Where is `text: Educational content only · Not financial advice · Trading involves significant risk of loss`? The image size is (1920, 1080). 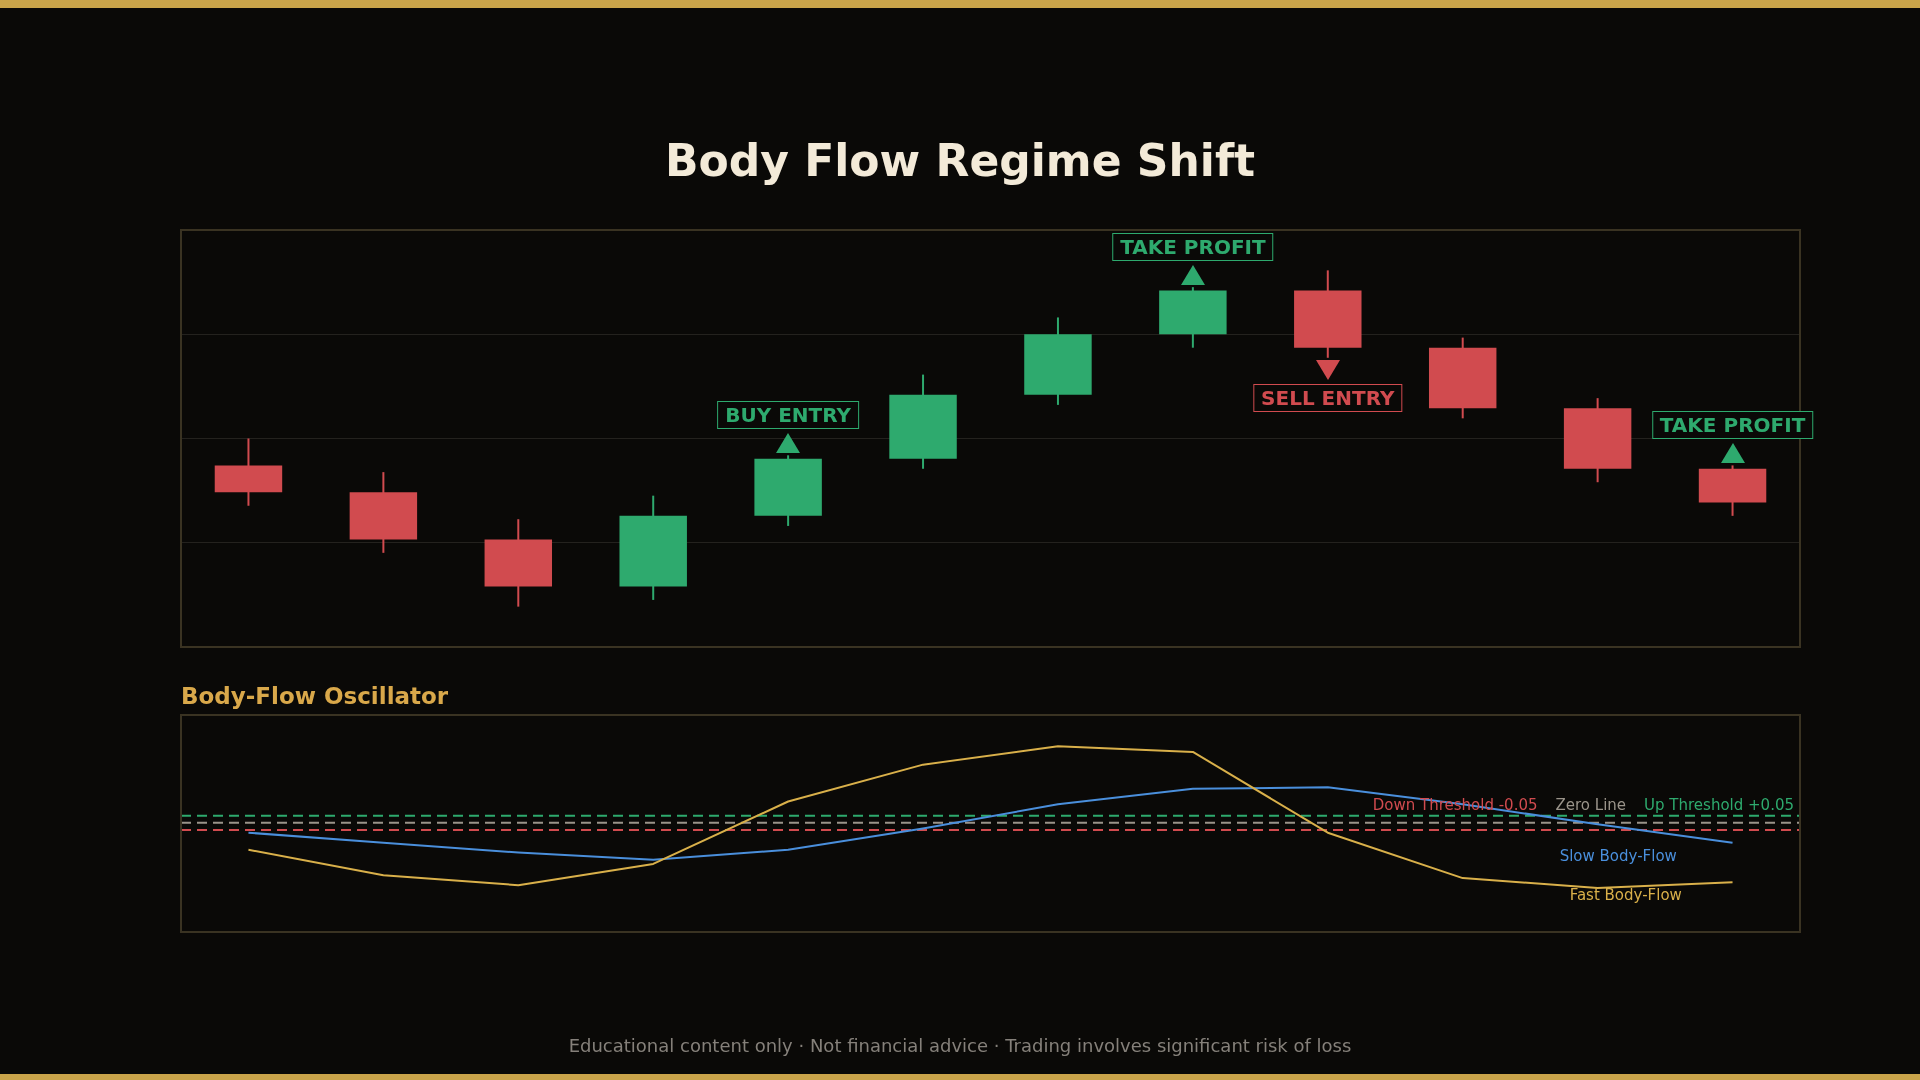
text: Educational content only · Not financial advice · Trading involves significant risk of loss is located at coordinates (960, 1045).